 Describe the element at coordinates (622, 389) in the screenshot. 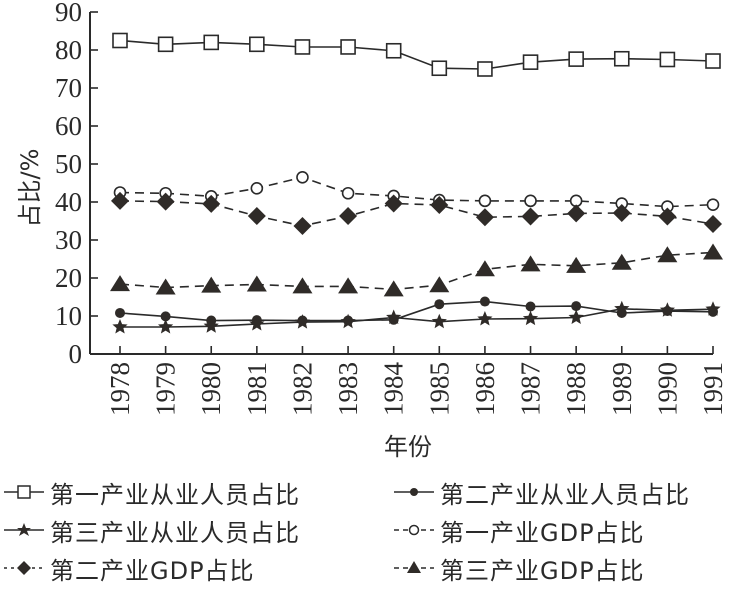

I see `x-tick-label: 1989` at that location.